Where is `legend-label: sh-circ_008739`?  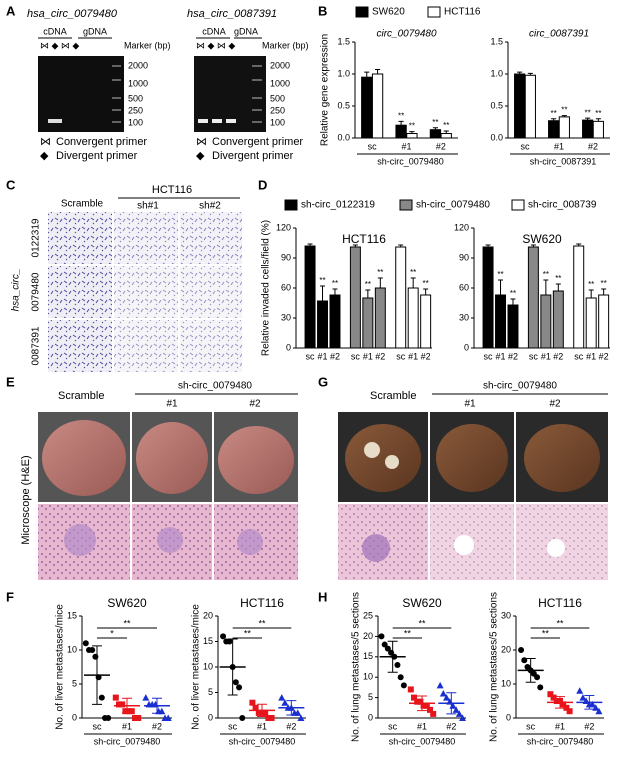
legend-label: sh-circ_008739 is located at coordinates (562, 205).